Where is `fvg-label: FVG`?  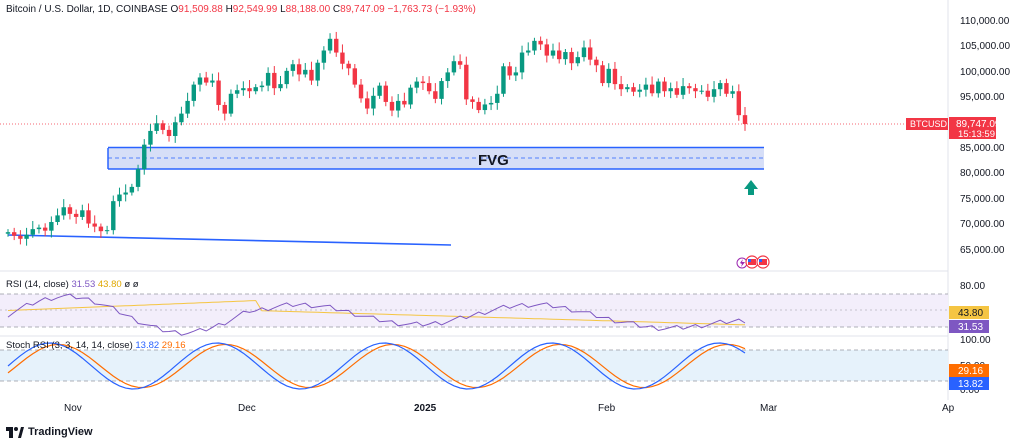
fvg-label: FVG is located at coordinates (493, 160).